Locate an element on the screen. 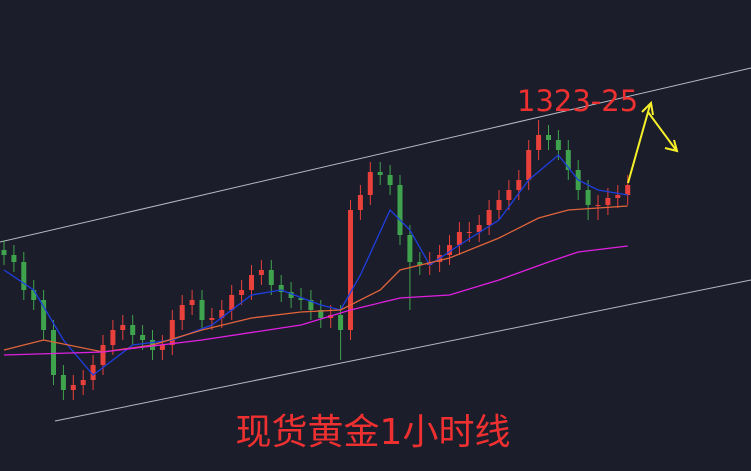  arrow-down-head is located at coordinates (671, 146).